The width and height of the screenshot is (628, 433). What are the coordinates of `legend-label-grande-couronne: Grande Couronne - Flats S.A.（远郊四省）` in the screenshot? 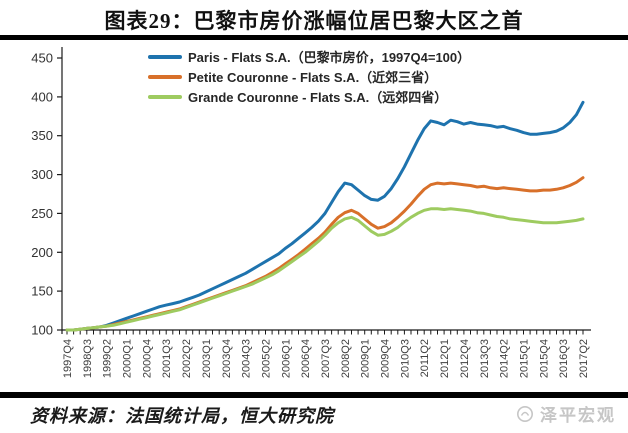 It's located at (318, 97).